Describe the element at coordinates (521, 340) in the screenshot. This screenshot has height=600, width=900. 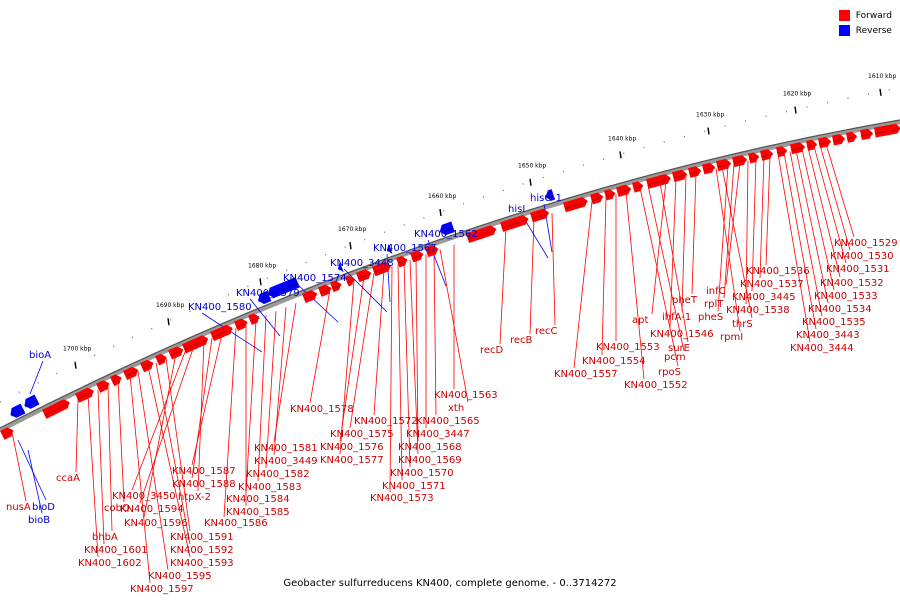
I see `gene-label-forward: recB` at that location.